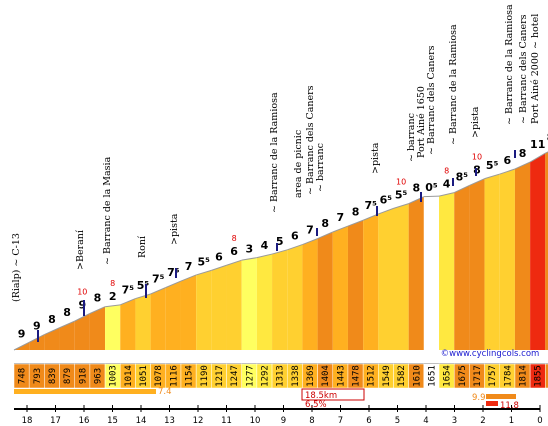 This screenshot has width=548, height=426. What do you see at coordinates (296, 376) in the screenshot?
I see `altitude-label: 1338` at bounding box center [296, 376].